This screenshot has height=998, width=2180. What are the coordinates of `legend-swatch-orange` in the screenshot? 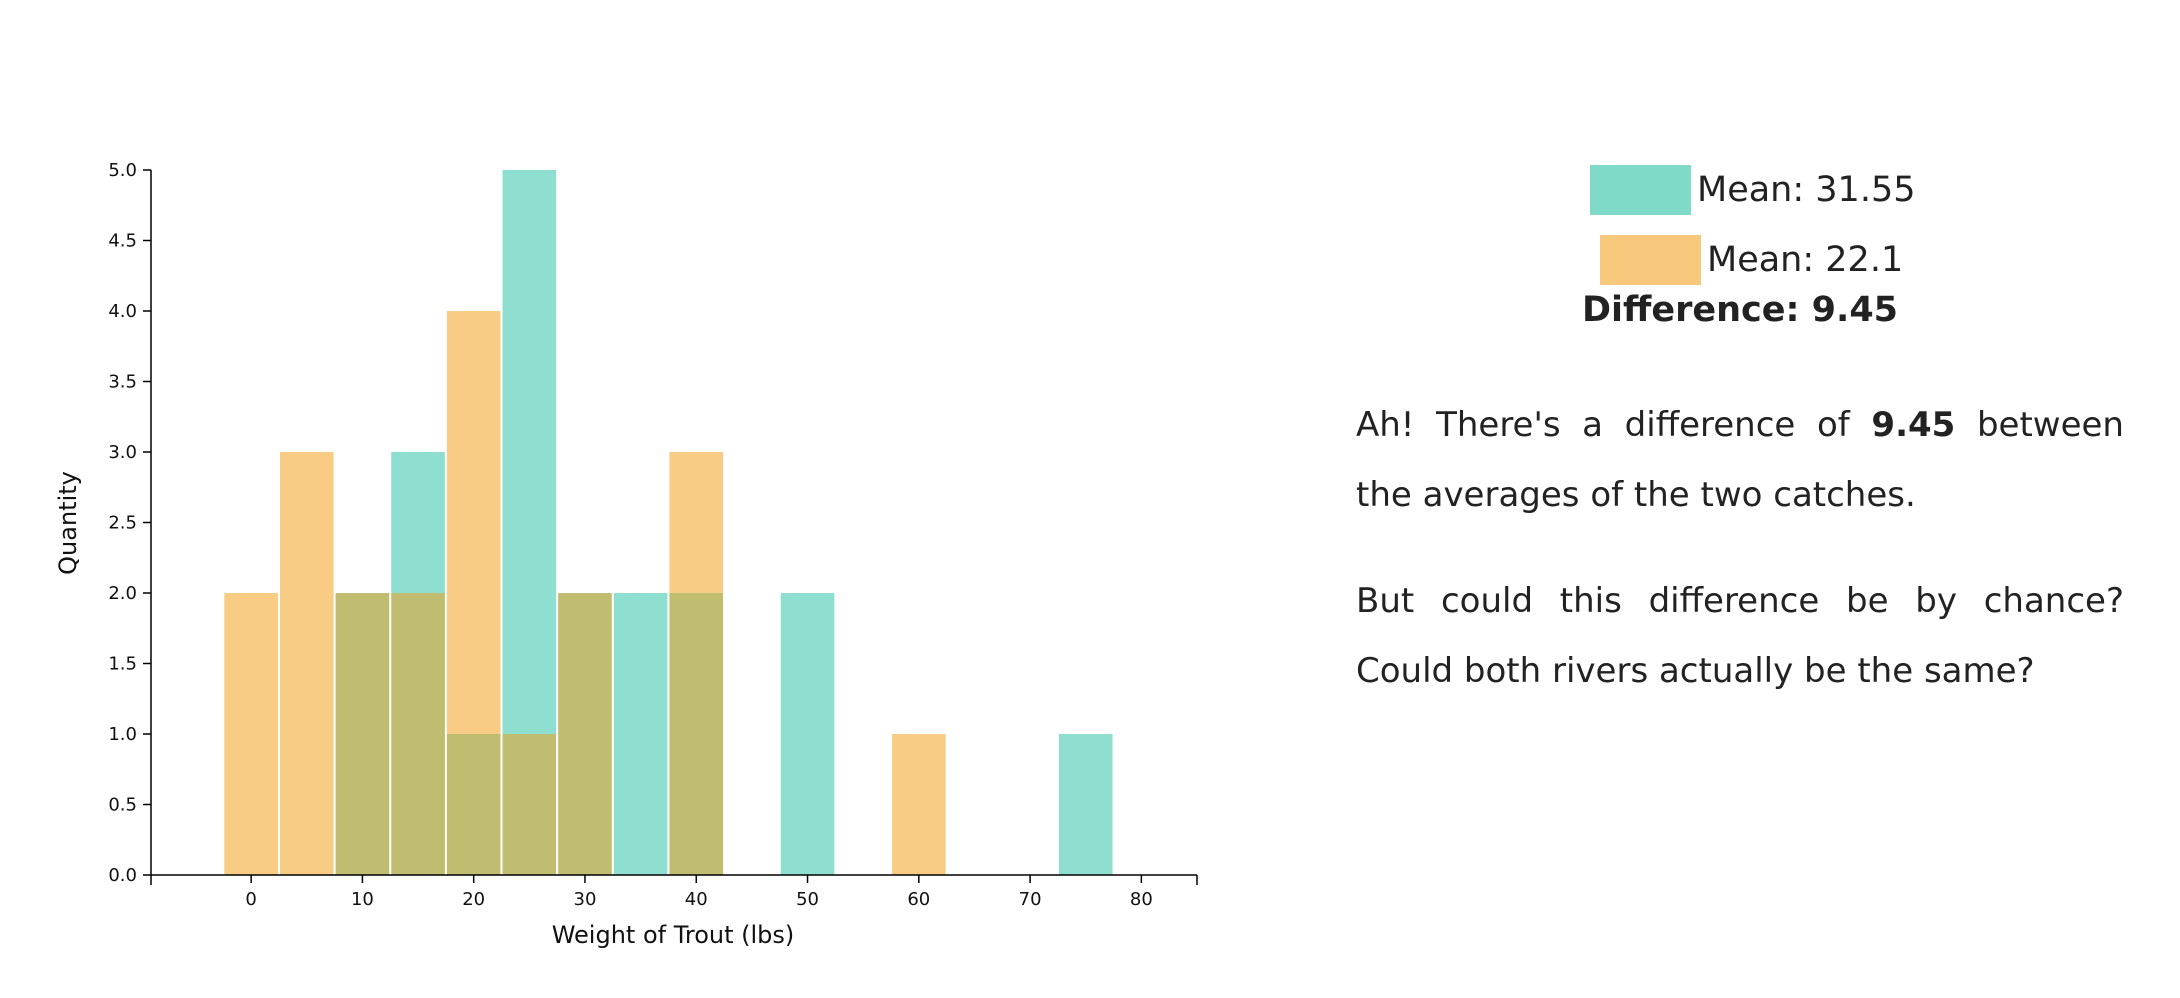 It's located at (1650, 260).